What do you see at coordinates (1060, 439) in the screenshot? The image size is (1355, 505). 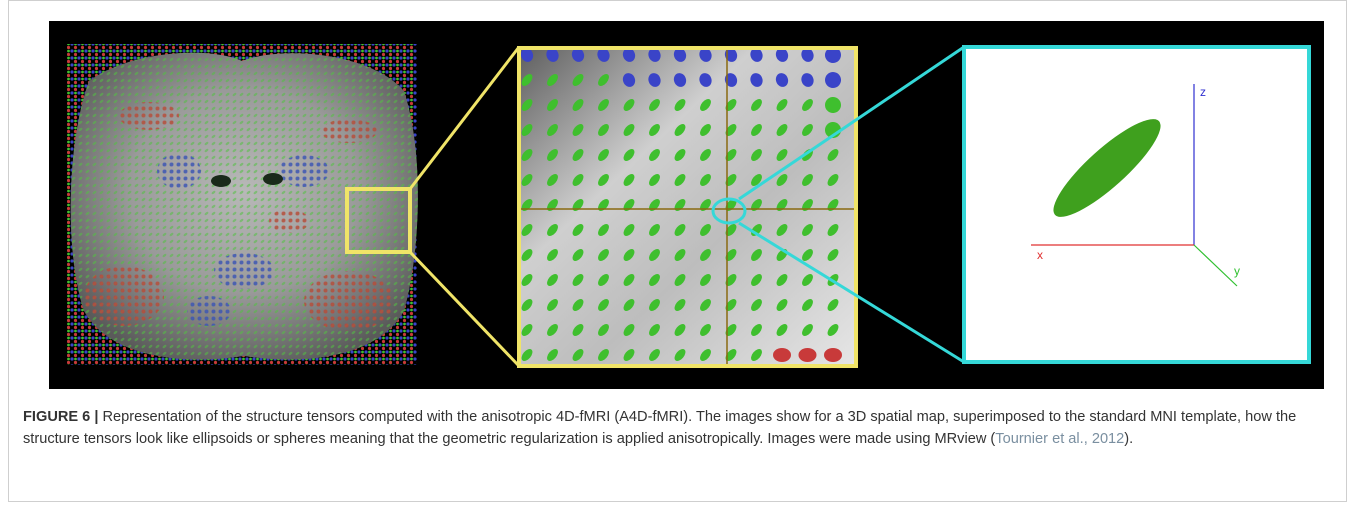 I see `caption-citation-link: Tournier et al., 2012` at bounding box center [1060, 439].